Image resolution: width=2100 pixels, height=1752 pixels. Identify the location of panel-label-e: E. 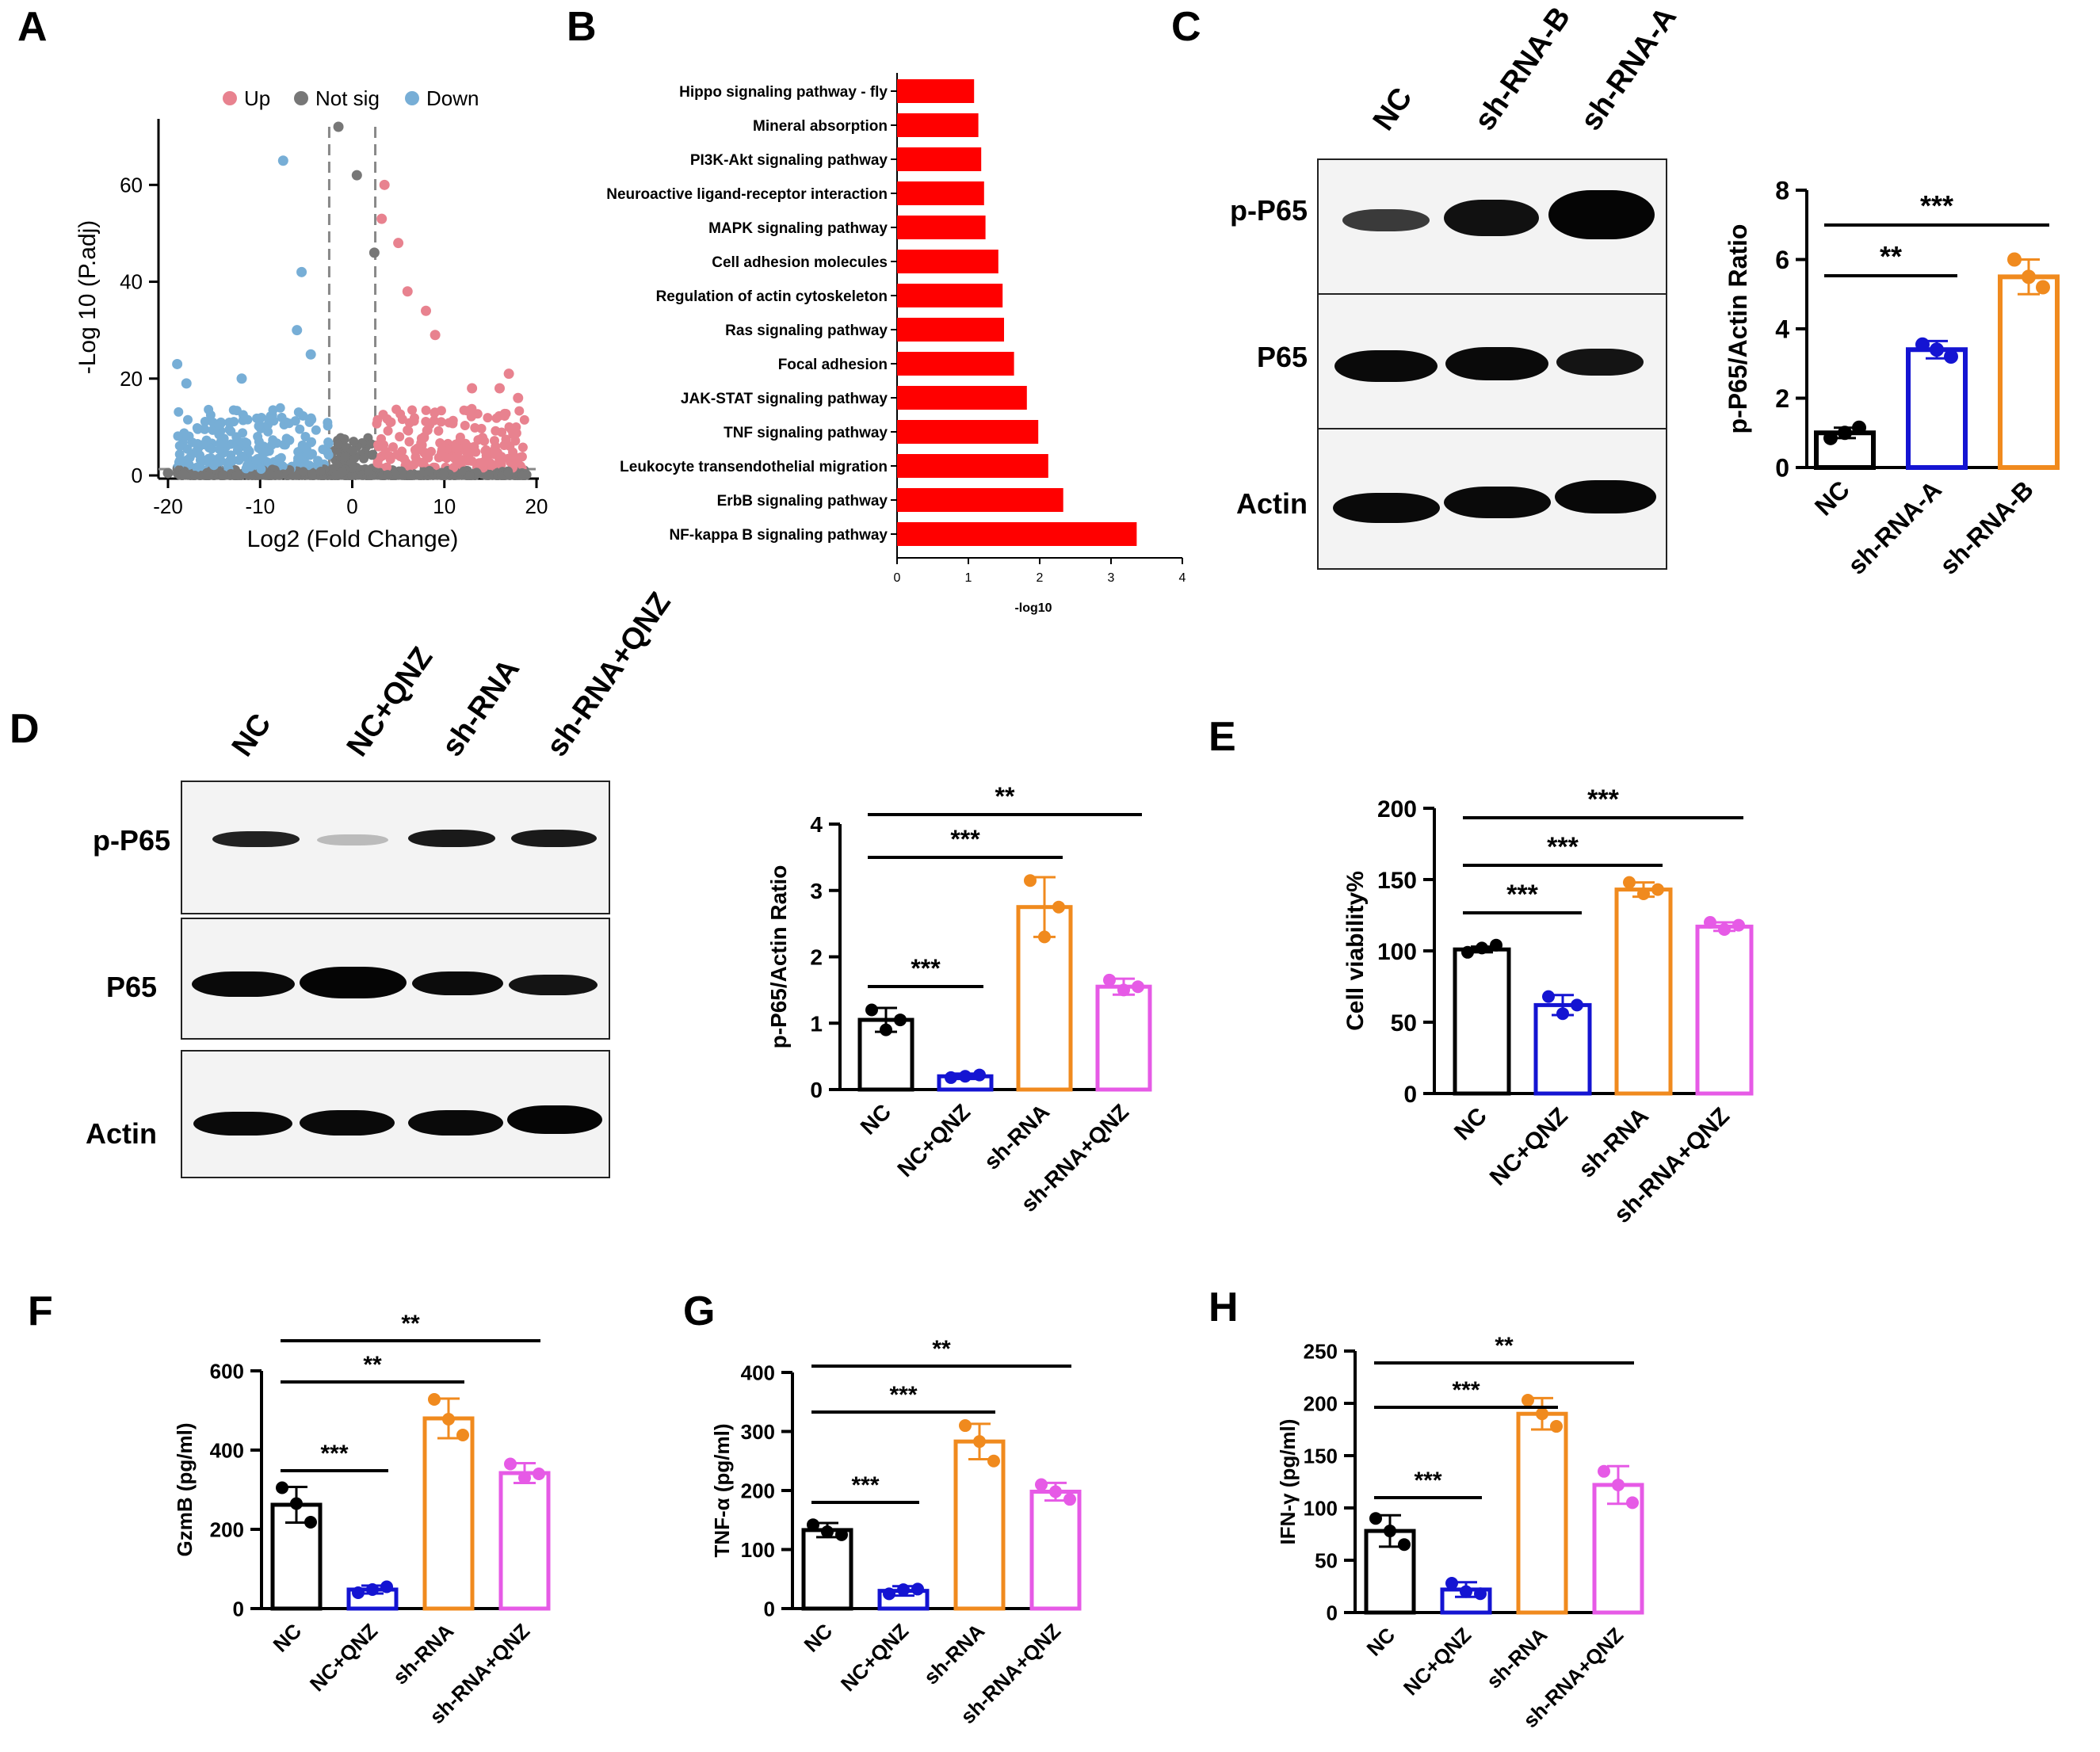
(1222, 737).